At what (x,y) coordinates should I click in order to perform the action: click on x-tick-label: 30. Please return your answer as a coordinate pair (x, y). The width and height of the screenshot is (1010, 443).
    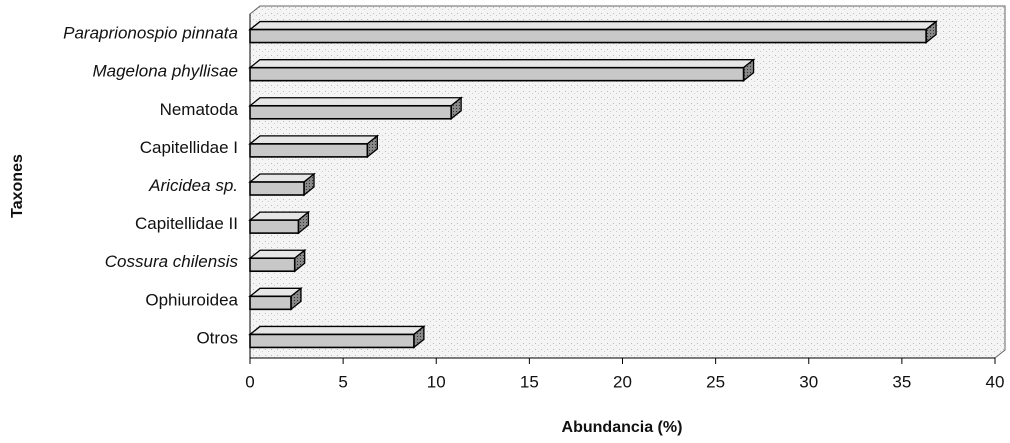
    Looking at the image, I should click on (808, 381).